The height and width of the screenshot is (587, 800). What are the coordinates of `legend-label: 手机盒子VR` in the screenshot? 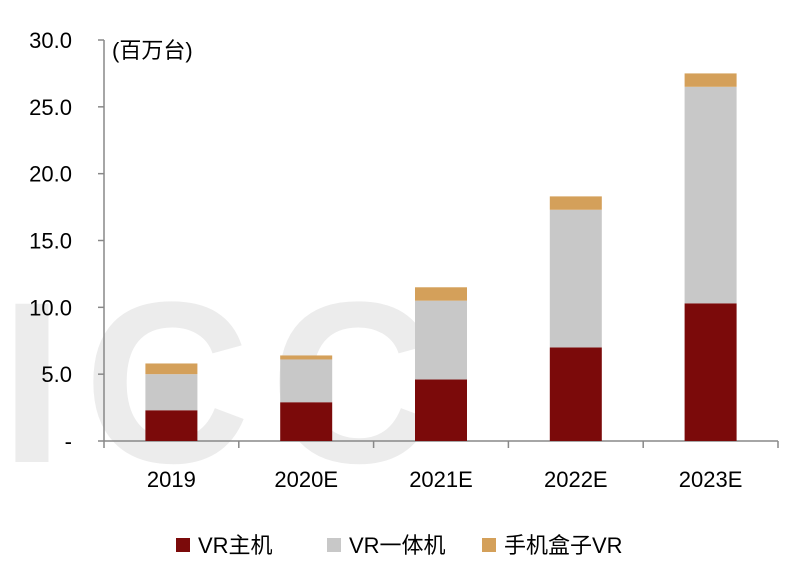 It's located at (563, 545).